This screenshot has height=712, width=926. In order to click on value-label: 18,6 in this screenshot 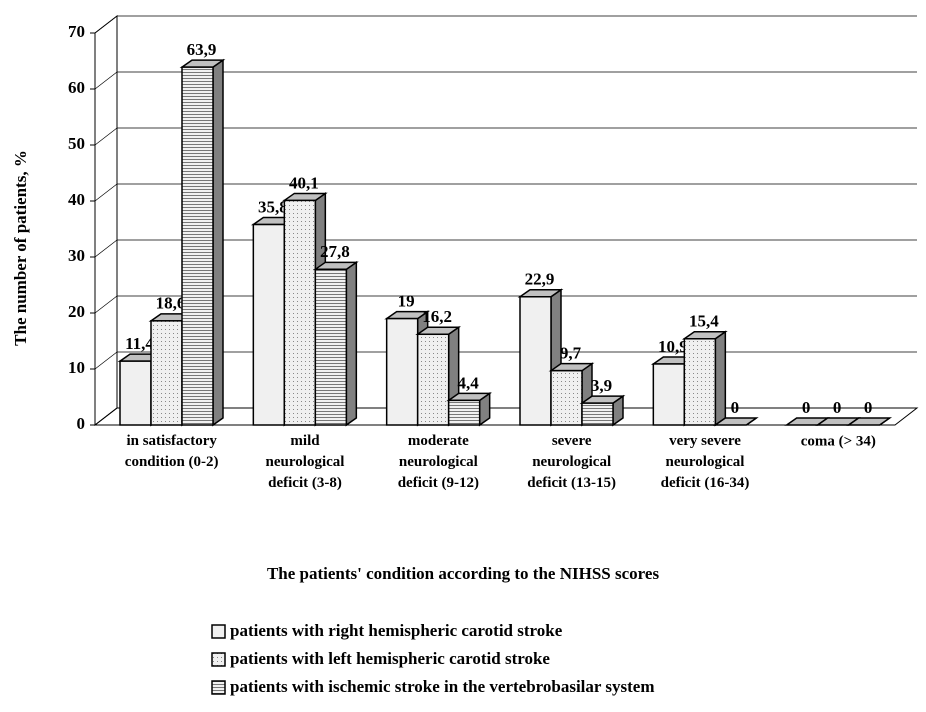, I will do `click(171, 303)`.